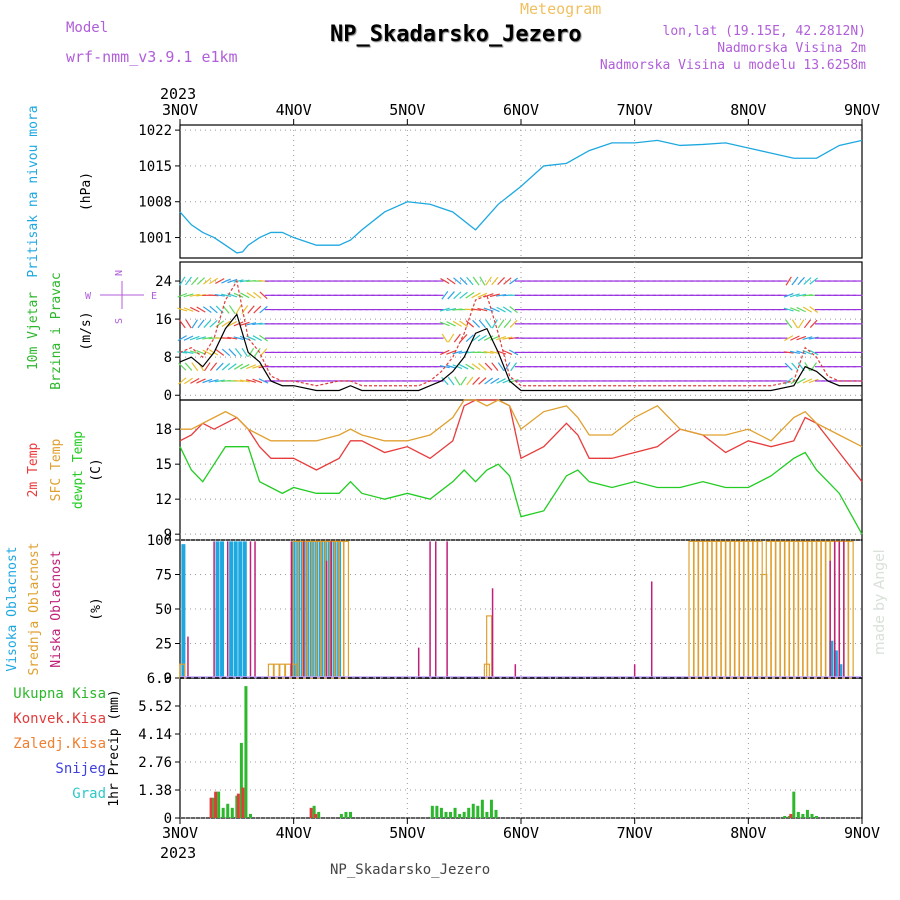 This screenshot has height=900, width=900. What do you see at coordinates (86, 191) in the screenshot?
I see `y-axis-label: (hPa)` at bounding box center [86, 191].